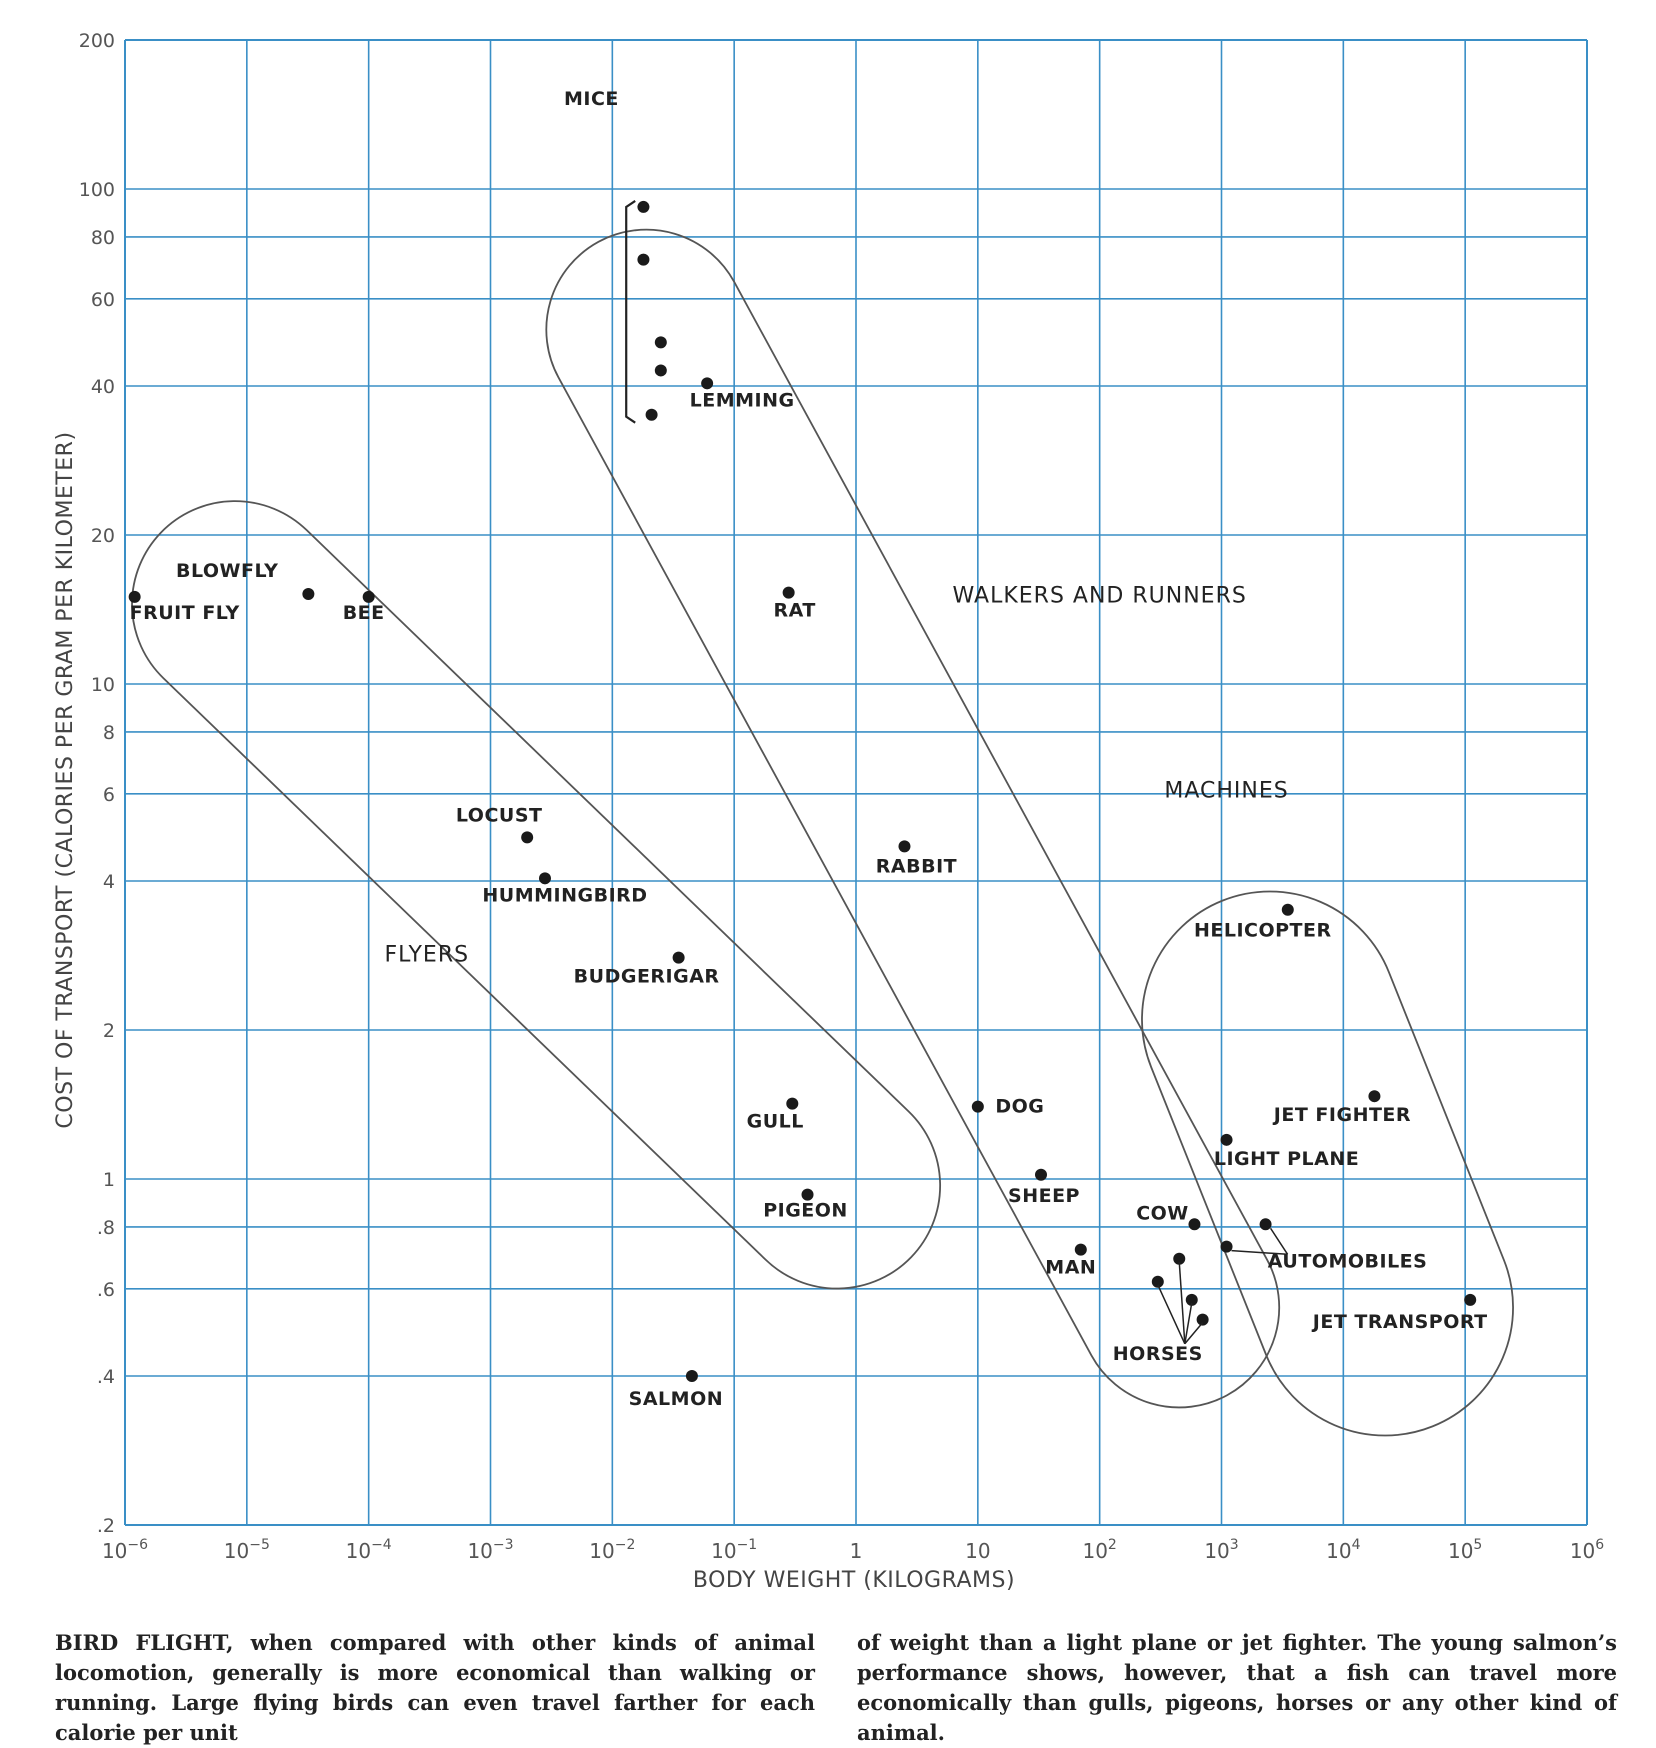  I want to click on y-tick-label: 80, so click(103, 238).